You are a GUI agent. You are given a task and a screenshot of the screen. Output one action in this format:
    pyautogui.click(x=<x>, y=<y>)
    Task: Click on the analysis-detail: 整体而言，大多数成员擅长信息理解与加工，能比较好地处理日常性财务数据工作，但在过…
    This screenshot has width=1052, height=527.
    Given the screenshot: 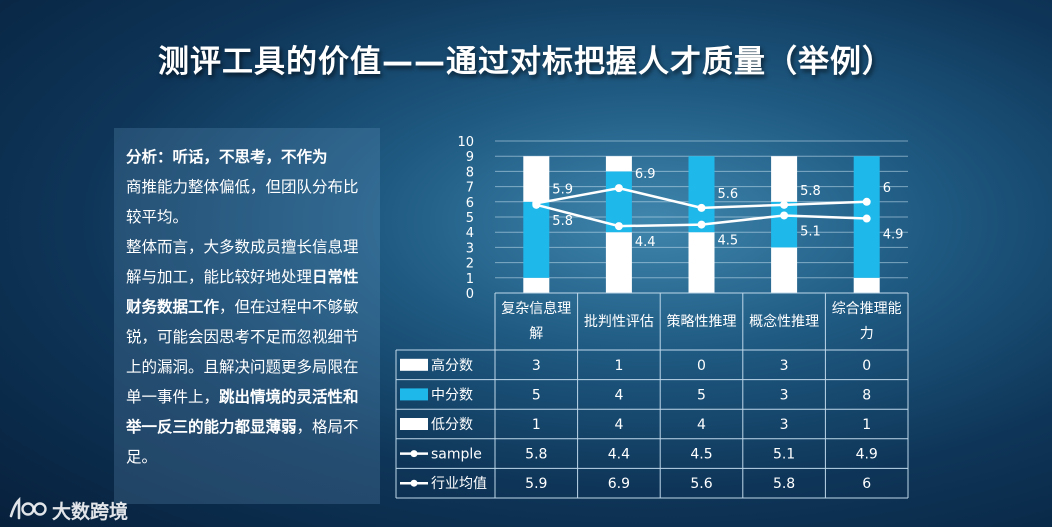 What is the action you would take?
    pyautogui.click(x=242, y=352)
    